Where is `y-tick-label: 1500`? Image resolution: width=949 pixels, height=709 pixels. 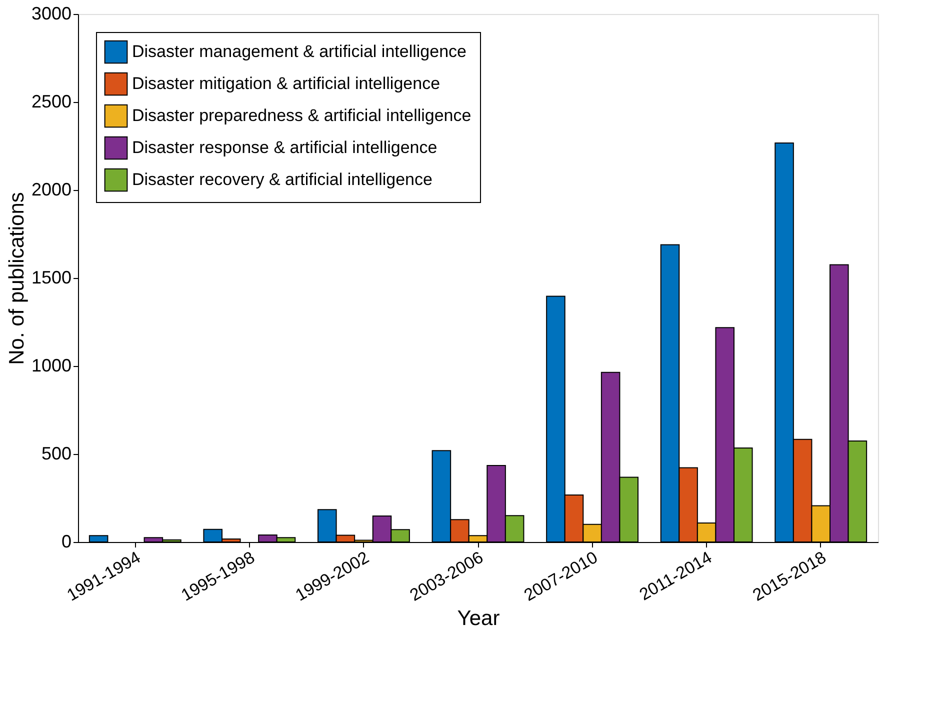
y-tick-label: 1500 is located at coordinates (51, 278).